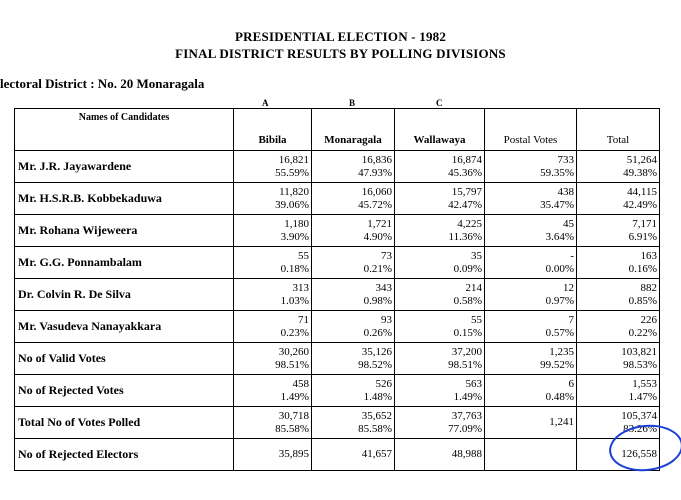 The width and height of the screenshot is (681, 500). I want to click on vote-count: 41,657, so click(376, 454).